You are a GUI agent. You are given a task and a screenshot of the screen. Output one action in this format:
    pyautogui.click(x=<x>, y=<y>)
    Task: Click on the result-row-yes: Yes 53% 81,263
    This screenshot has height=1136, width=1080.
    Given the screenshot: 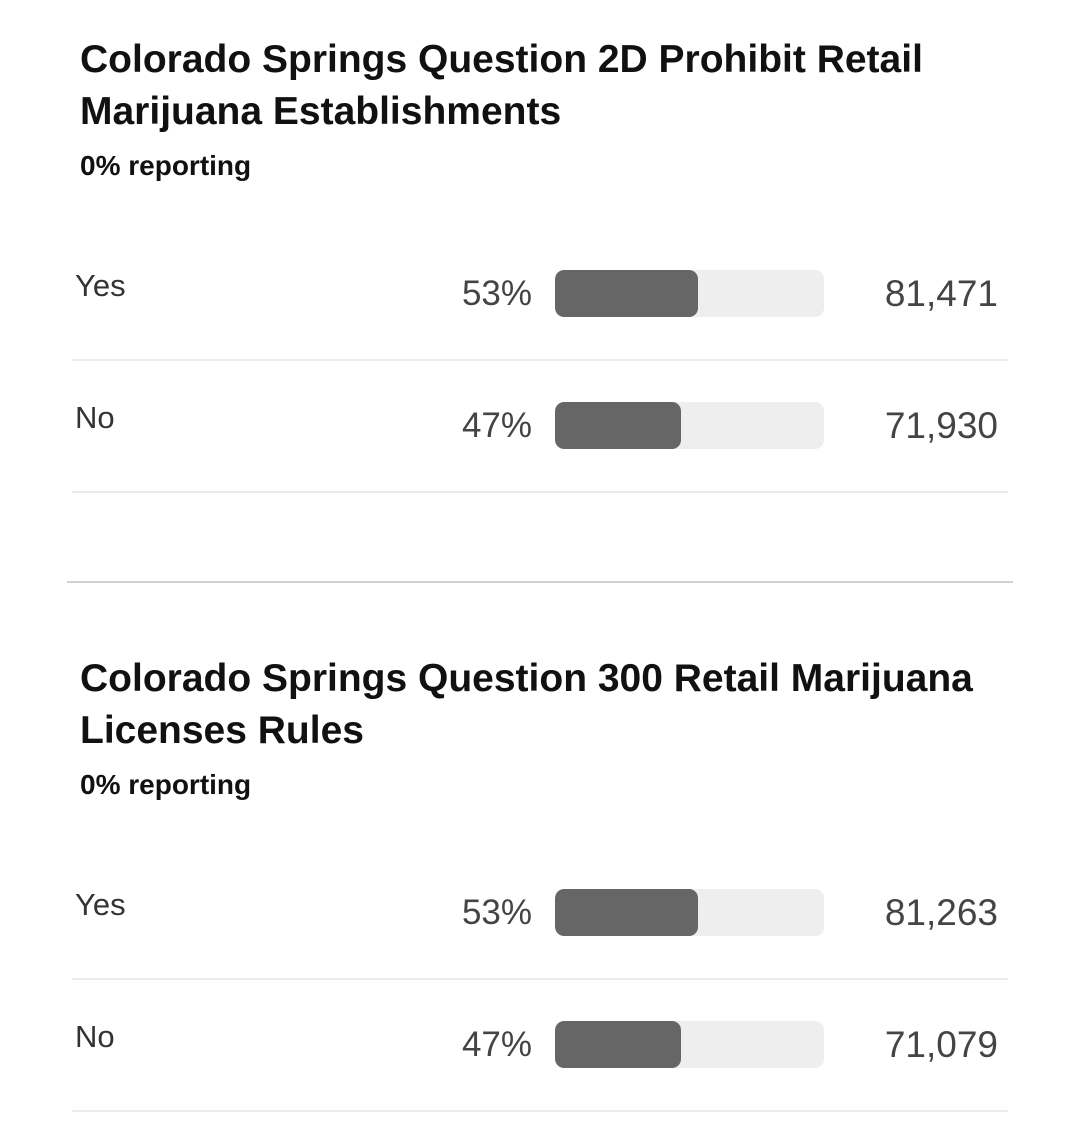 What is the action you would take?
    pyautogui.click(x=540, y=913)
    